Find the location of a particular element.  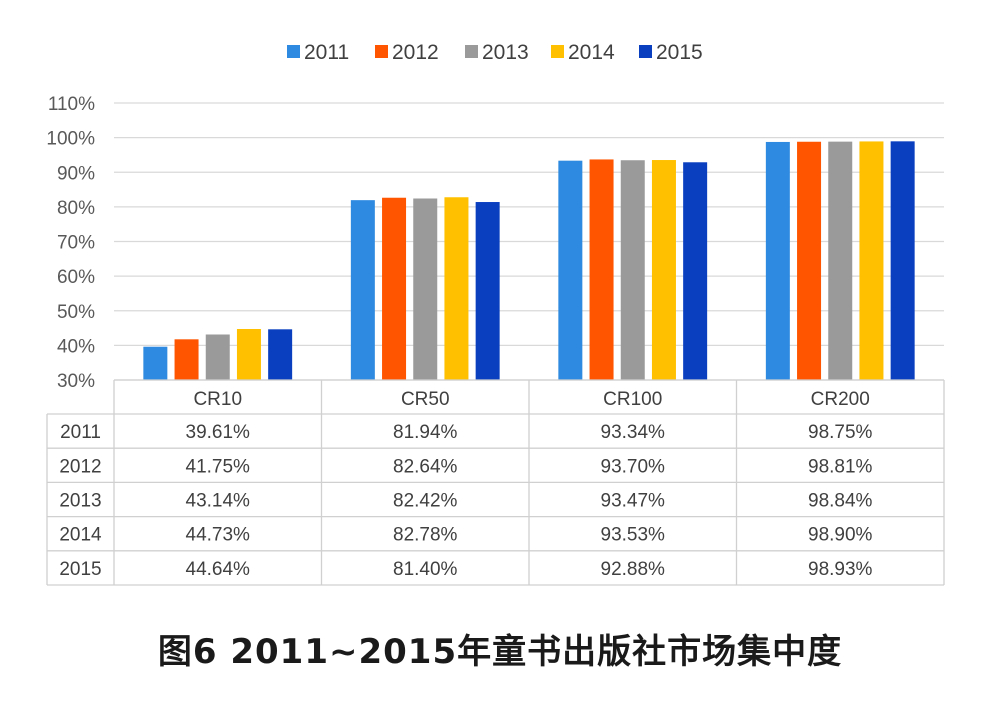

bar-CR50-2012 is located at coordinates (394, 288).